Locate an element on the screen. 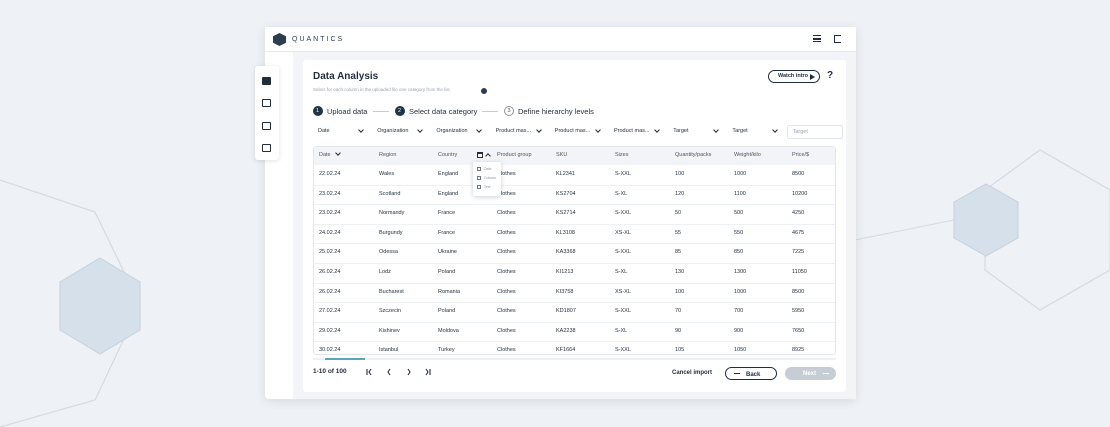  table-cell: 1050 is located at coordinates (740, 350).